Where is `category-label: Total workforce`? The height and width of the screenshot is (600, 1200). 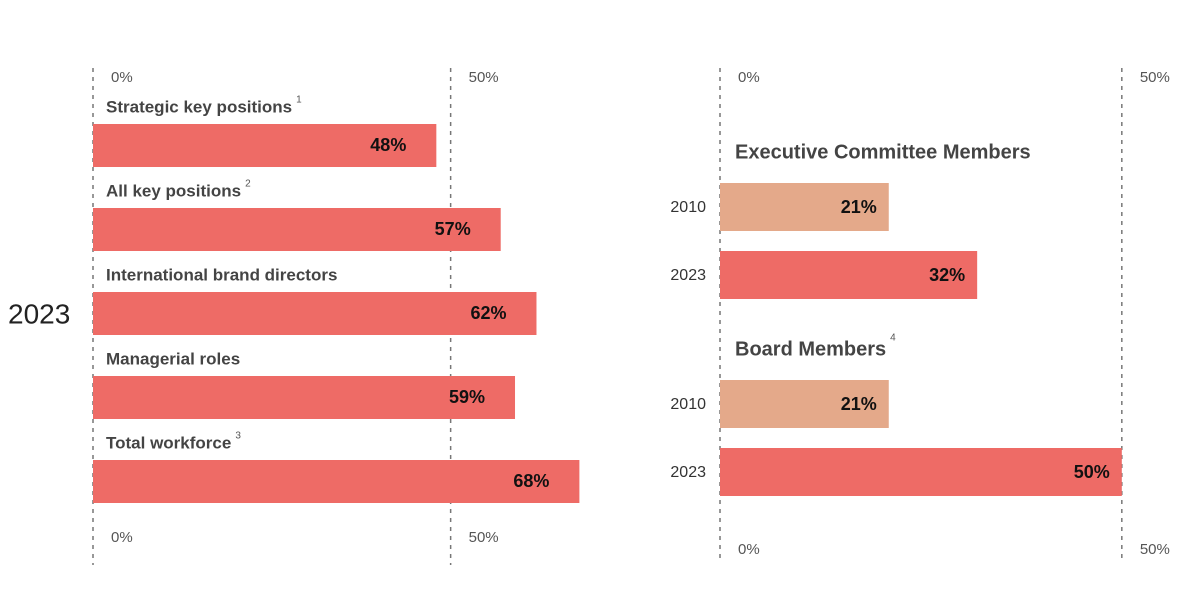 category-label: Total workforce is located at coordinates (168, 442).